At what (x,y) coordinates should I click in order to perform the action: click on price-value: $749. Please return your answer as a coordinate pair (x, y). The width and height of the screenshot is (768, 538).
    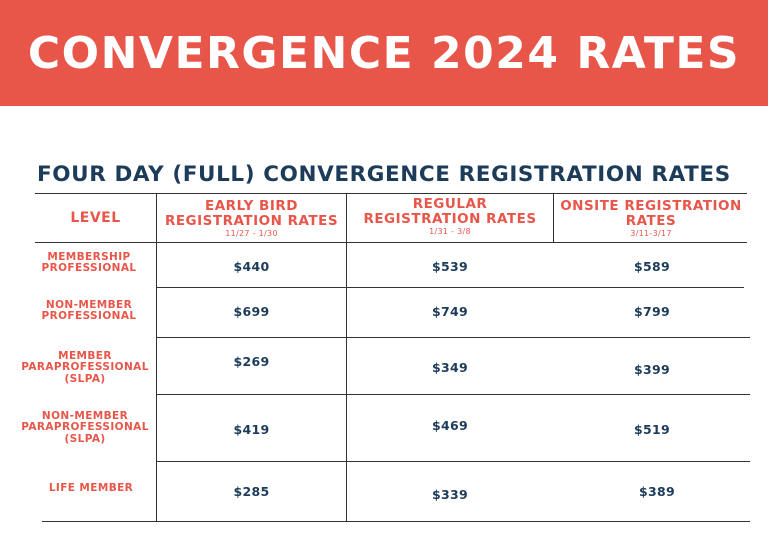
    Looking at the image, I should click on (450, 311).